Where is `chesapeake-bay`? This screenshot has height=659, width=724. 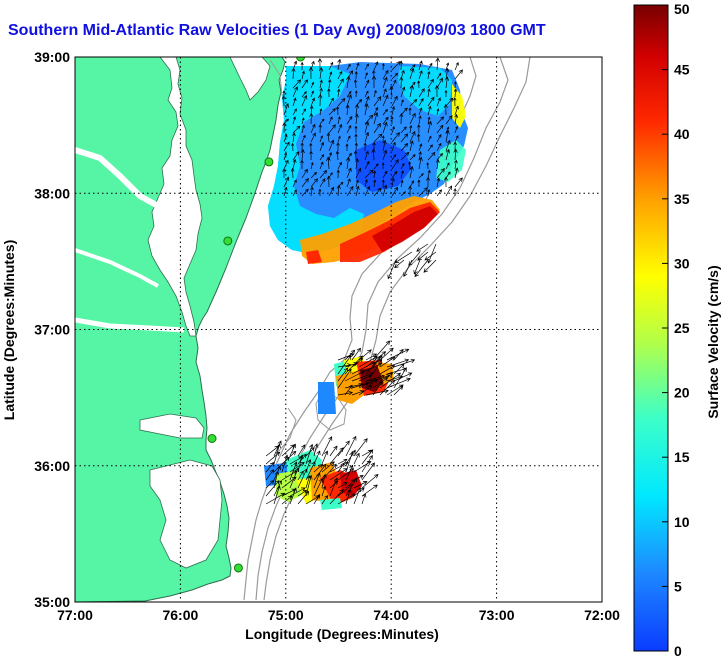
chesapeake-bay is located at coordinates (175, 197).